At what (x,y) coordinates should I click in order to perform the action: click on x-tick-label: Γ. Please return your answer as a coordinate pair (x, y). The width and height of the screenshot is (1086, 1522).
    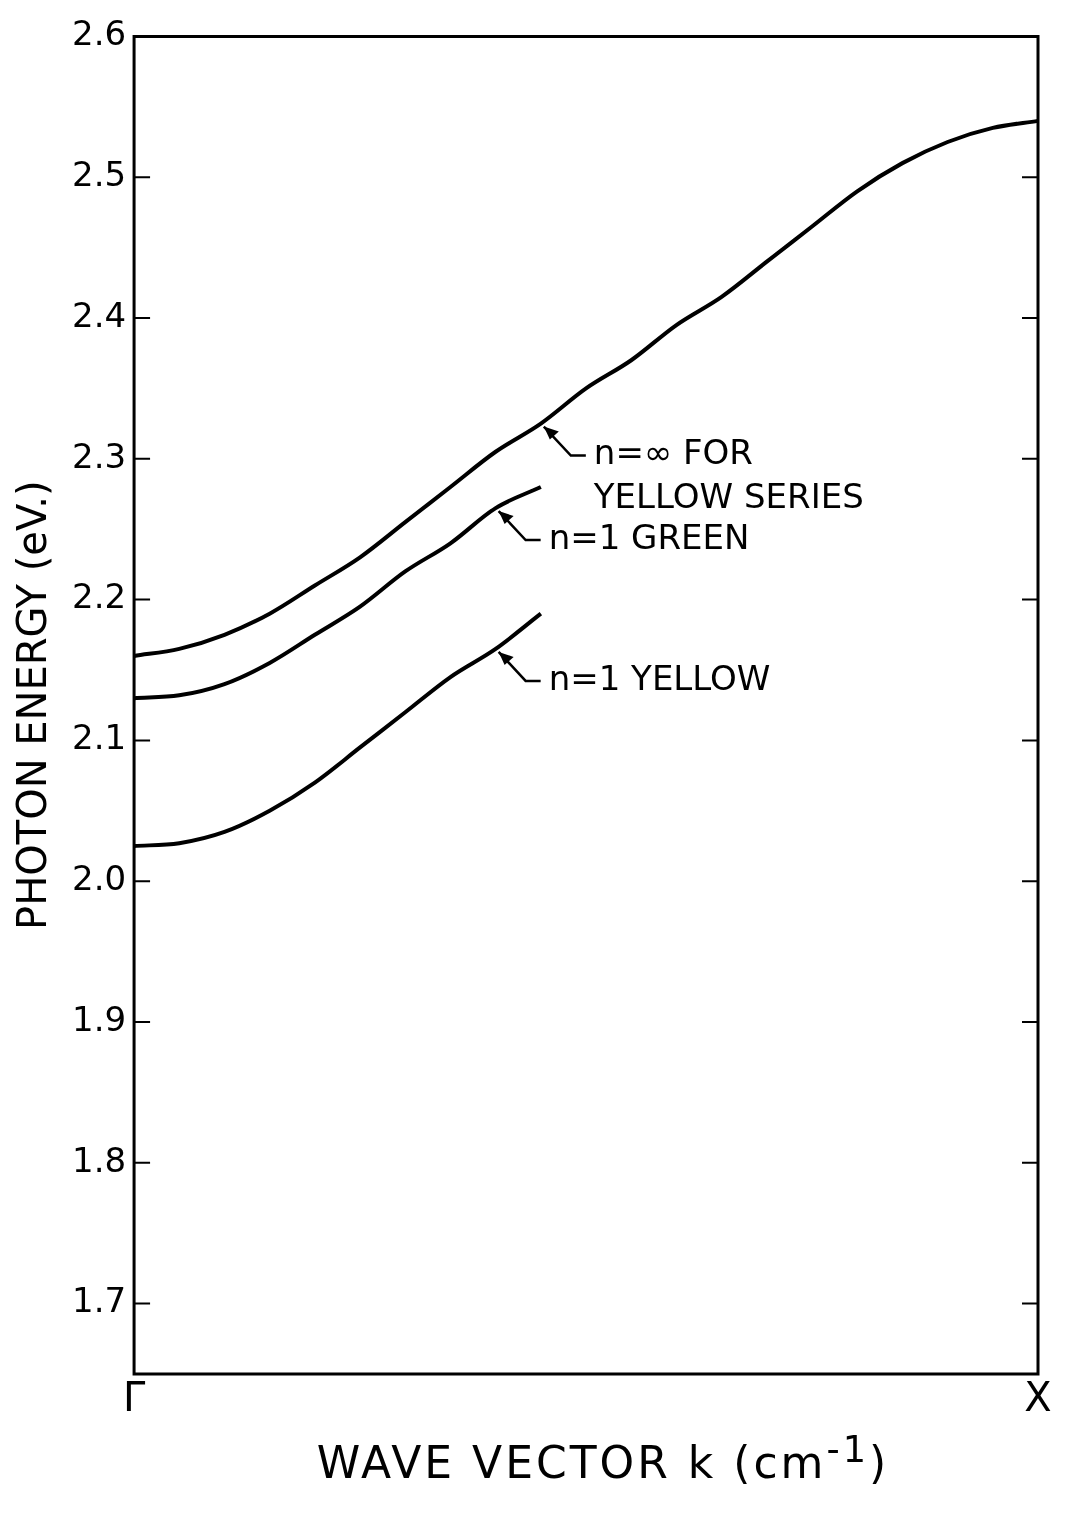
    Looking at the image, I should click on (134, 1397).